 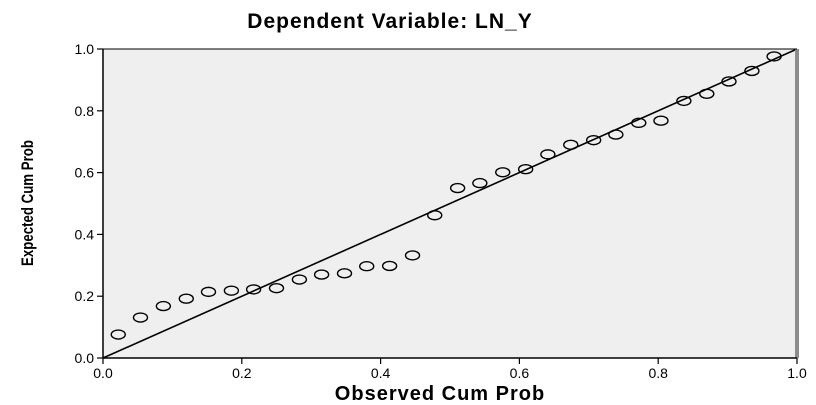 I want to click on y-tick-label: 0.2, so click(x=85, y=296).